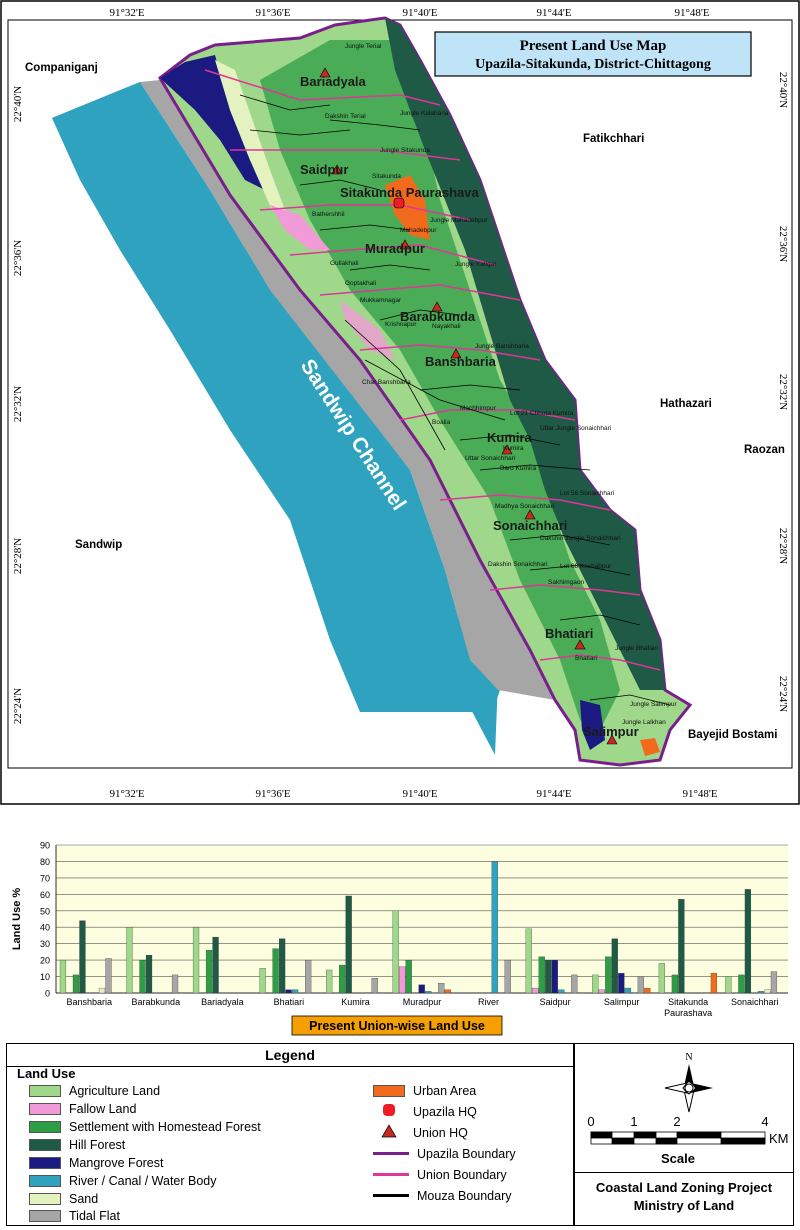  Describe the element at coordinates (676, 1121) in the screenshot. I see `scale-tick-2: 2` at that location.